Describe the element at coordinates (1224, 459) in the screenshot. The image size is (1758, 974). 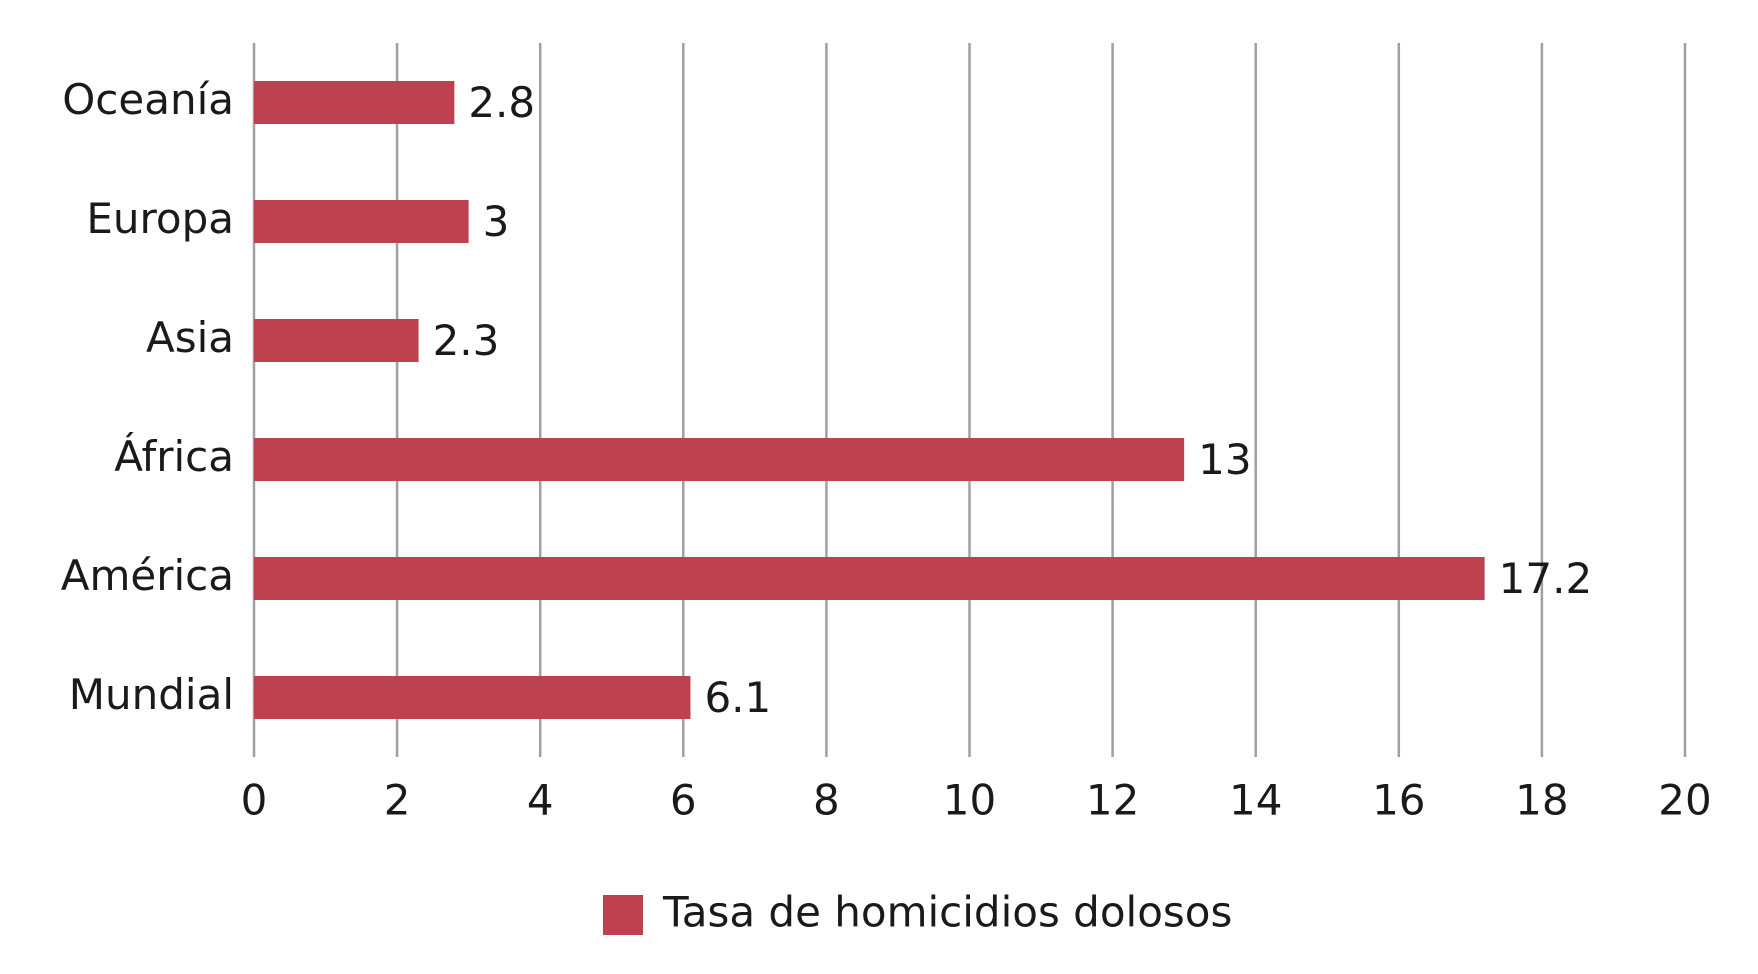
I see `data-label: 13` at that location.